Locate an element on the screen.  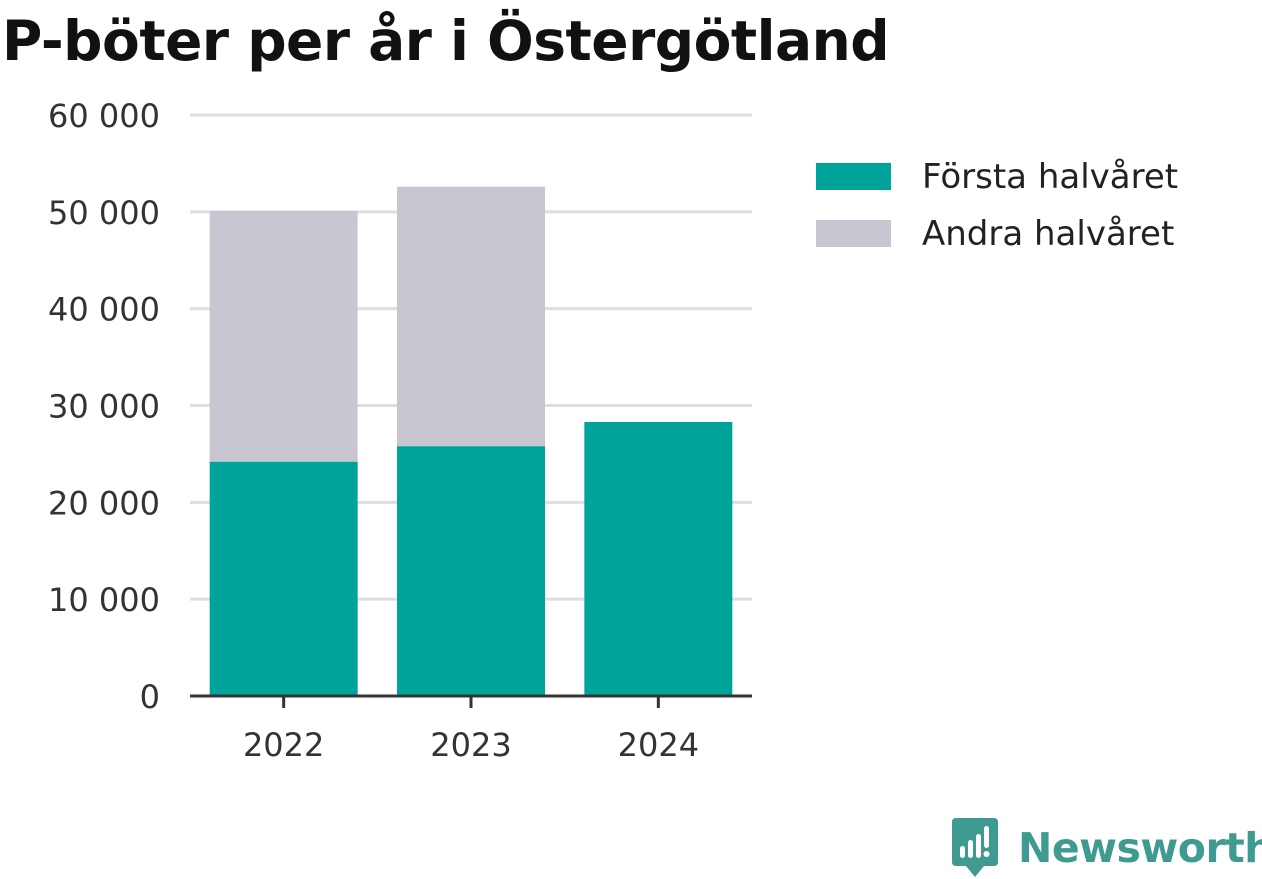
x-tick-label: 2022 is located at coordinates (283, 745).